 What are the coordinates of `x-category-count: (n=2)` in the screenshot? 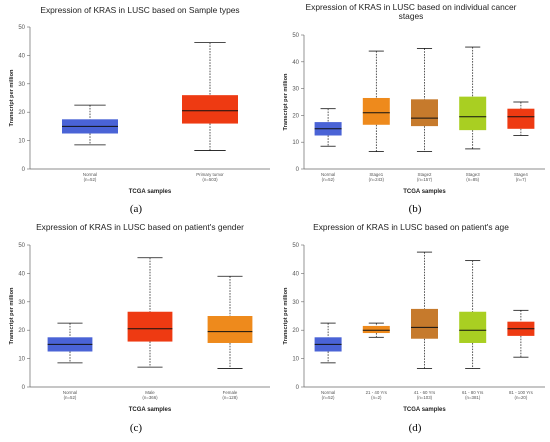 It's located at (376, 397).